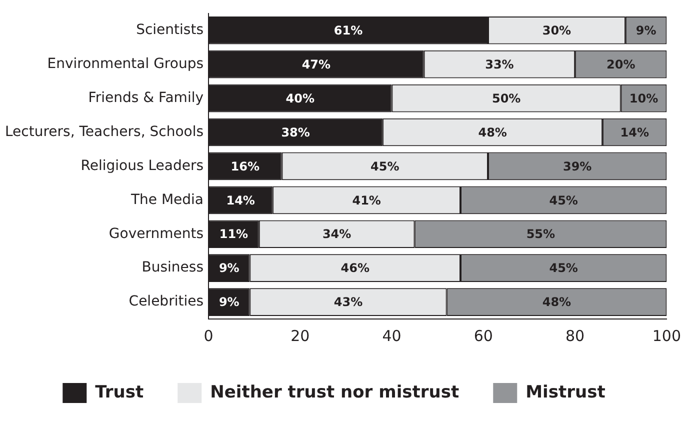 The width and height of the screenshot is (684, 421). I want to click on data-label: 30%, so click(557, 31).